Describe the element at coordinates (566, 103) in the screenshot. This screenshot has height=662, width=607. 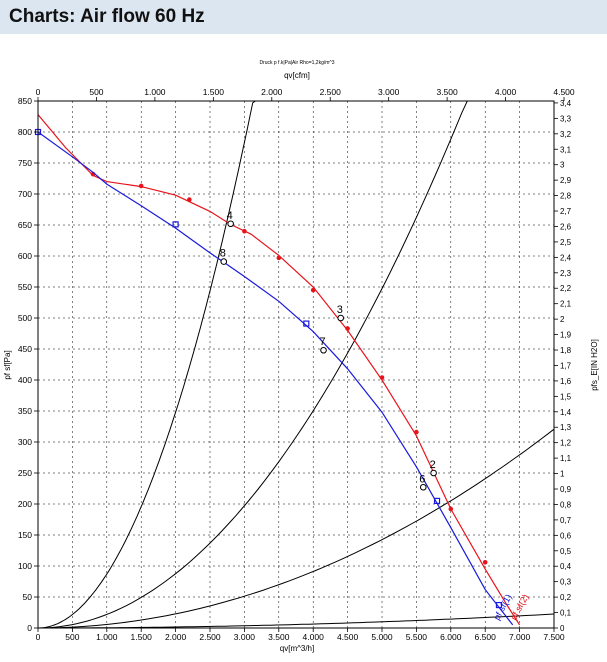
I see `right-tick-label: 3,4` at that location.